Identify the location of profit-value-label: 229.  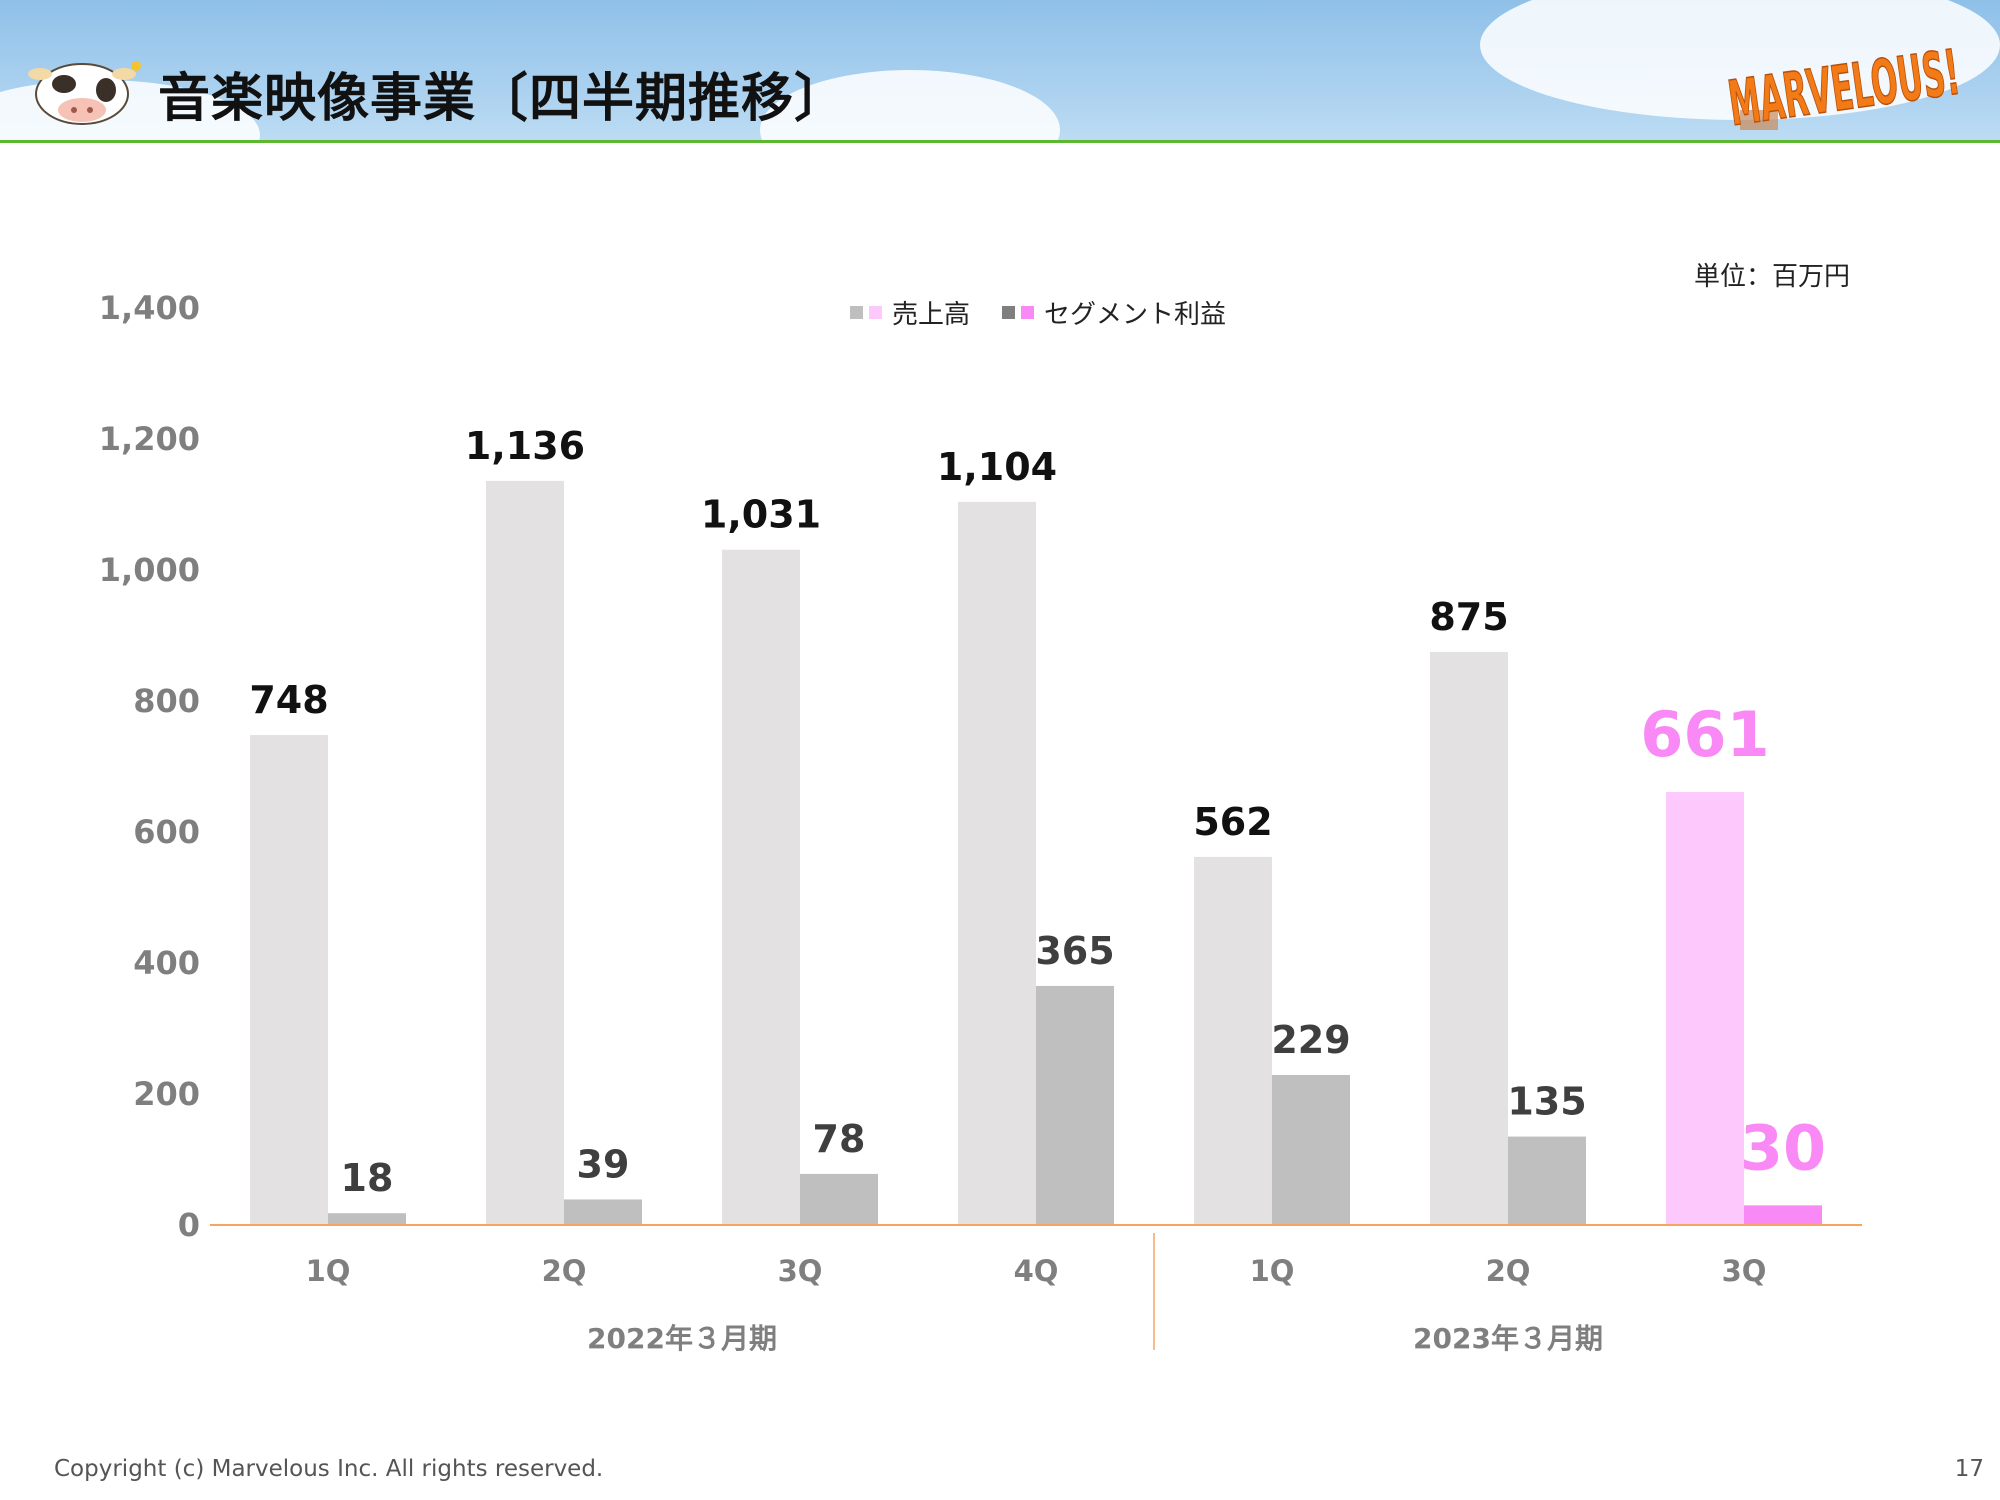
(1310, 1040).